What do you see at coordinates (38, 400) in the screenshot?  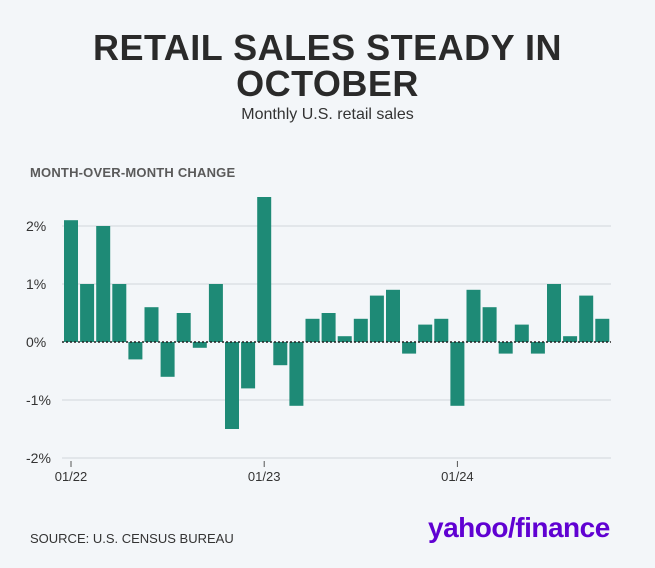 I see `y-tick-label: -1%` at bounding box center [38, 400].